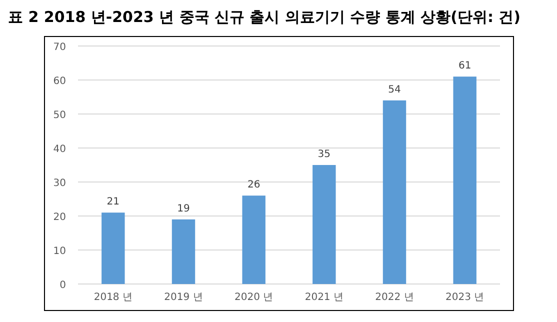 The image size is (557, 322). Describe the element at coordinates (59, 217) in the screenshot. I see `ytick: 20` at that location.